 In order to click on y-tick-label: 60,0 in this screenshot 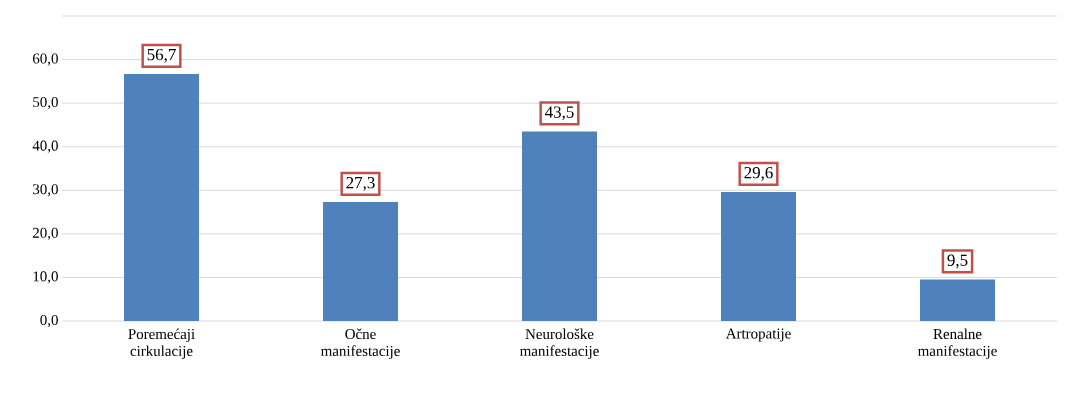, I will do `click(45, 59)`.